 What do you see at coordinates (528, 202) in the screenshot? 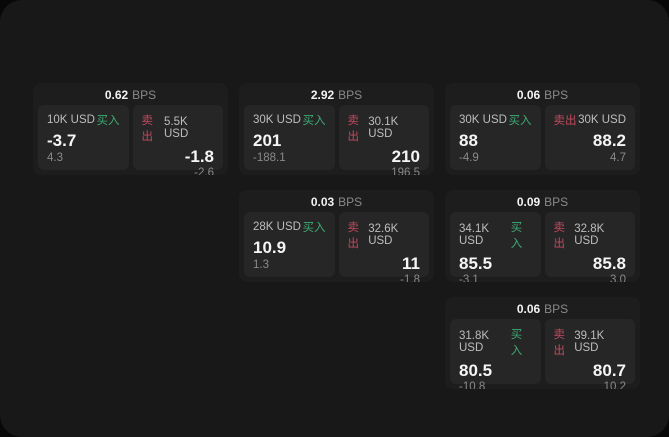
I see `bps-spread-value: 0.09` at bounding box center [528, 202].